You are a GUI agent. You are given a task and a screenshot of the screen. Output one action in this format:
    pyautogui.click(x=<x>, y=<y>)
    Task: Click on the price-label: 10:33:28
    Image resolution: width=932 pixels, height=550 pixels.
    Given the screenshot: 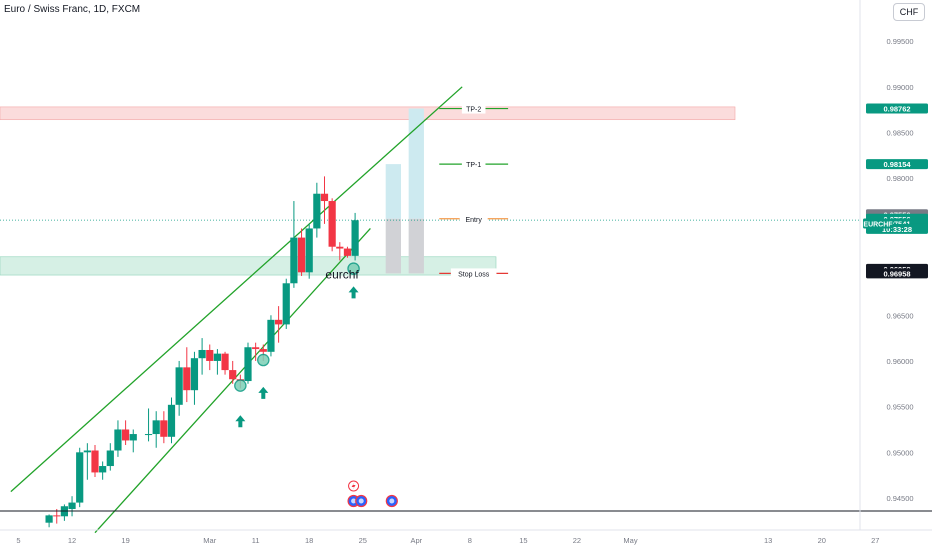 What is the action you would take?
    pyautogui.click(x=897, y=229)
    